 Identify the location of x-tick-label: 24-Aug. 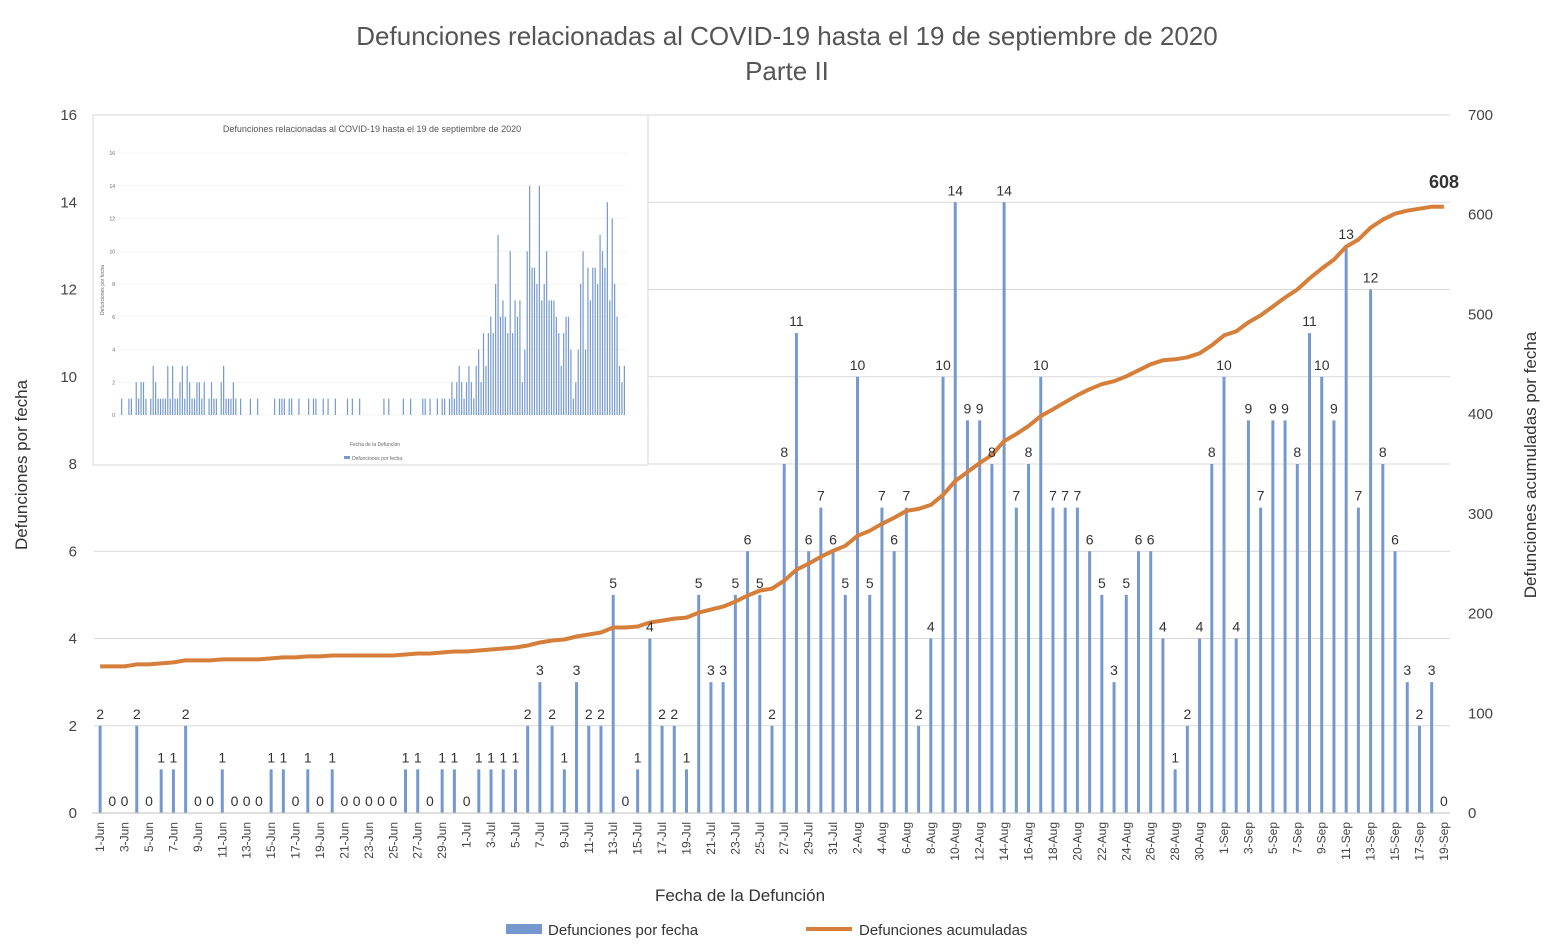
(1126, 841).